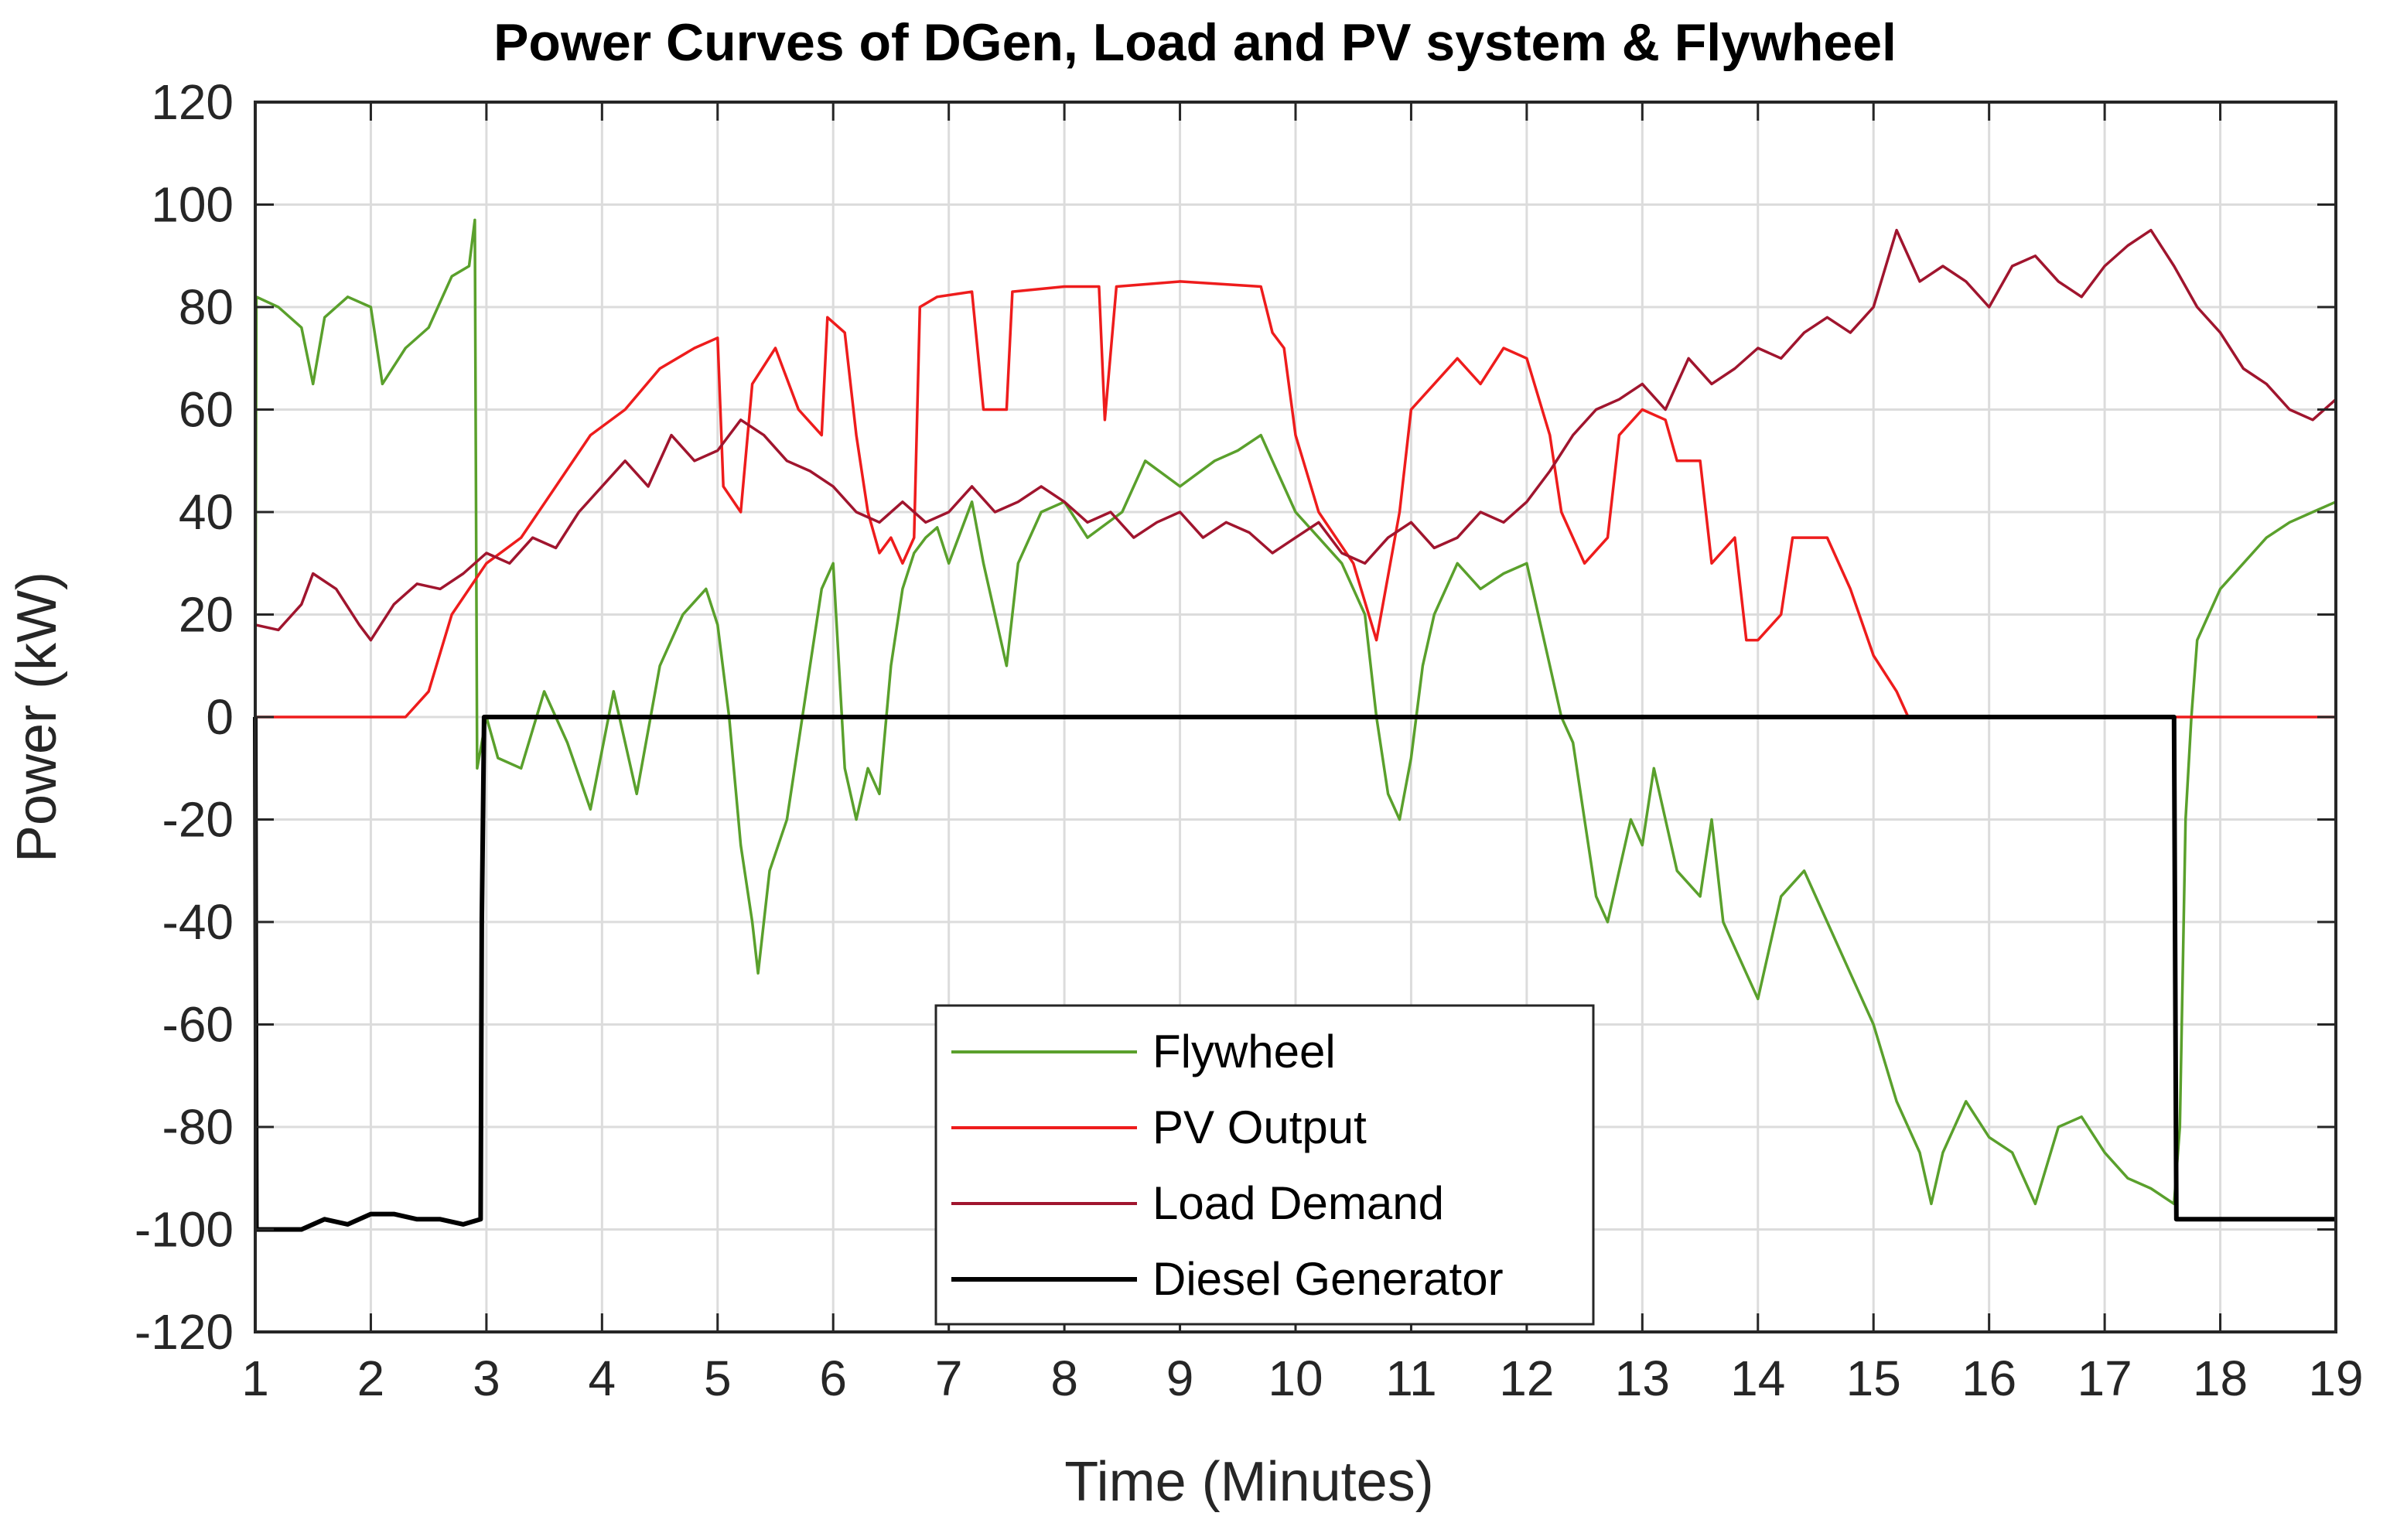  I want to click on x-tick-label: 19, so click(2335, 1378).